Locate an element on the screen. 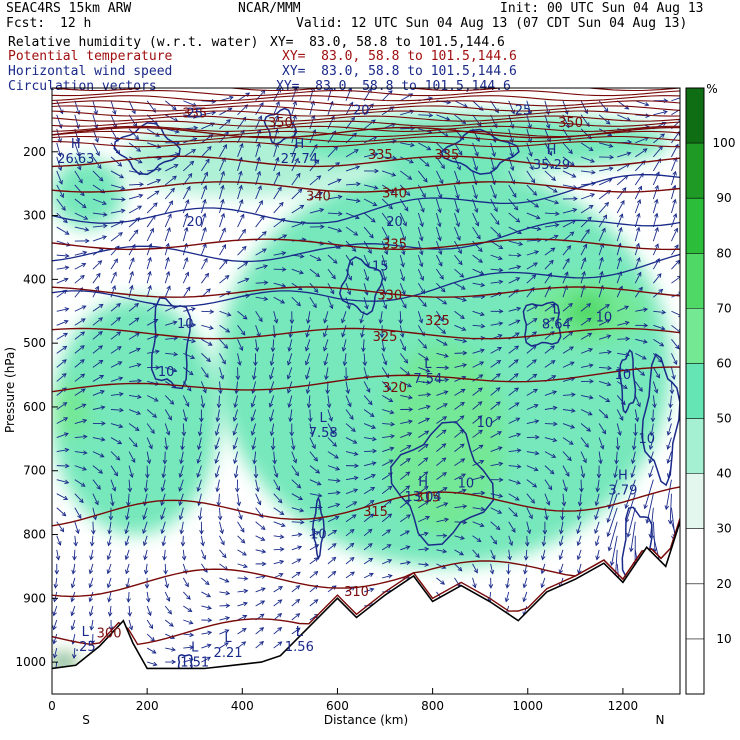 The width and height of the screenshot is (740, 740). y-tick-label: 600 is located at coordinates (34, 407).